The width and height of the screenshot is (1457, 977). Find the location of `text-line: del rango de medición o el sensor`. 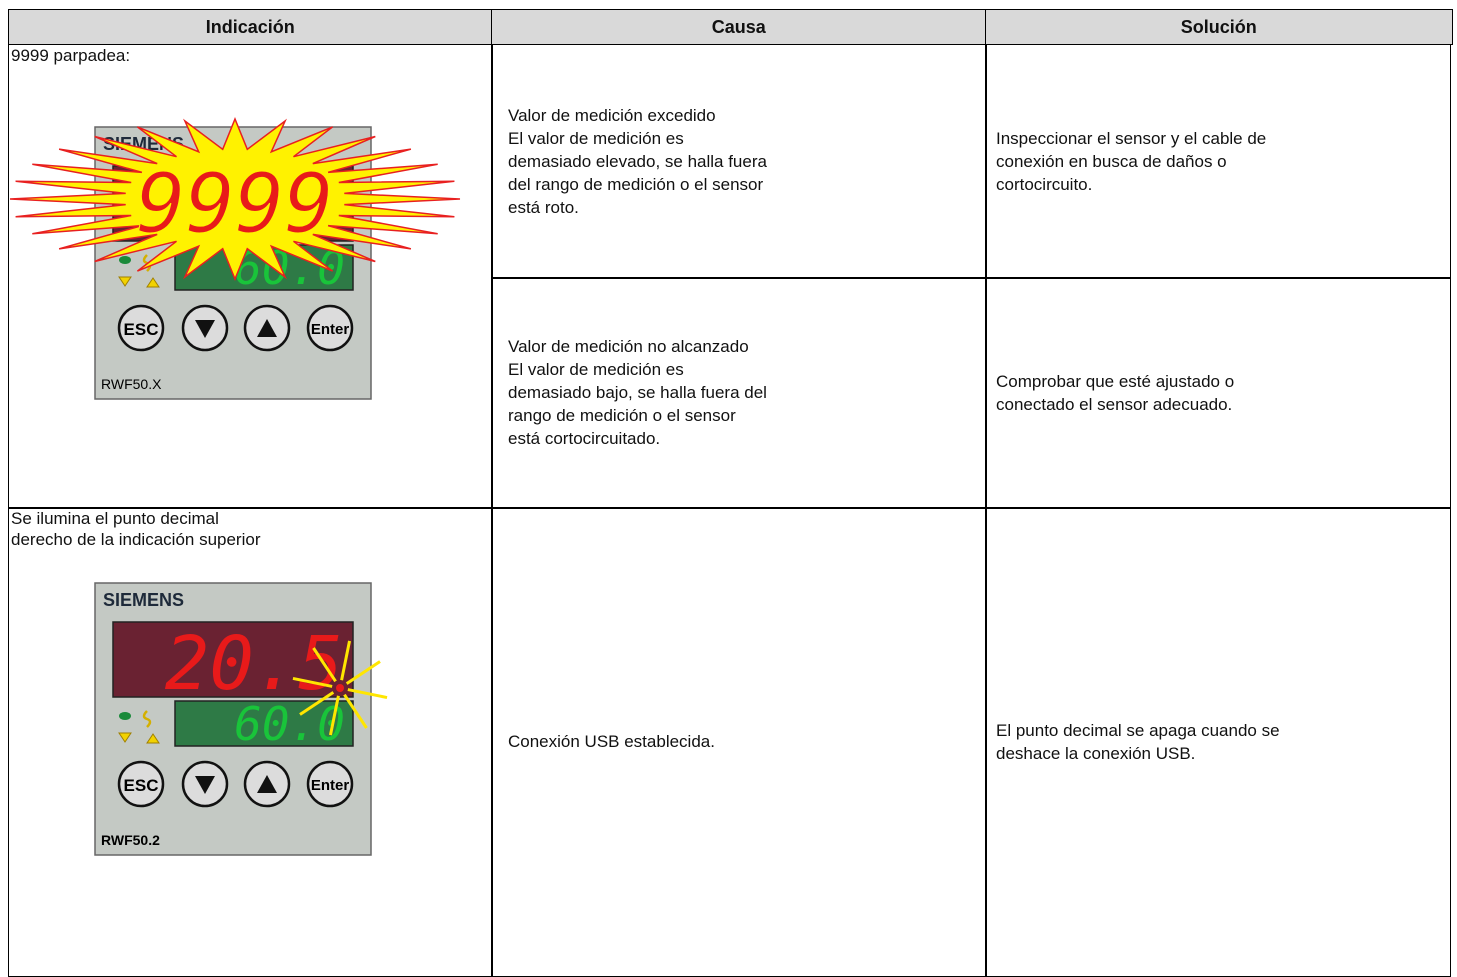

text-line: del rango de medición o el sensor is located at coordinates (636, 184).